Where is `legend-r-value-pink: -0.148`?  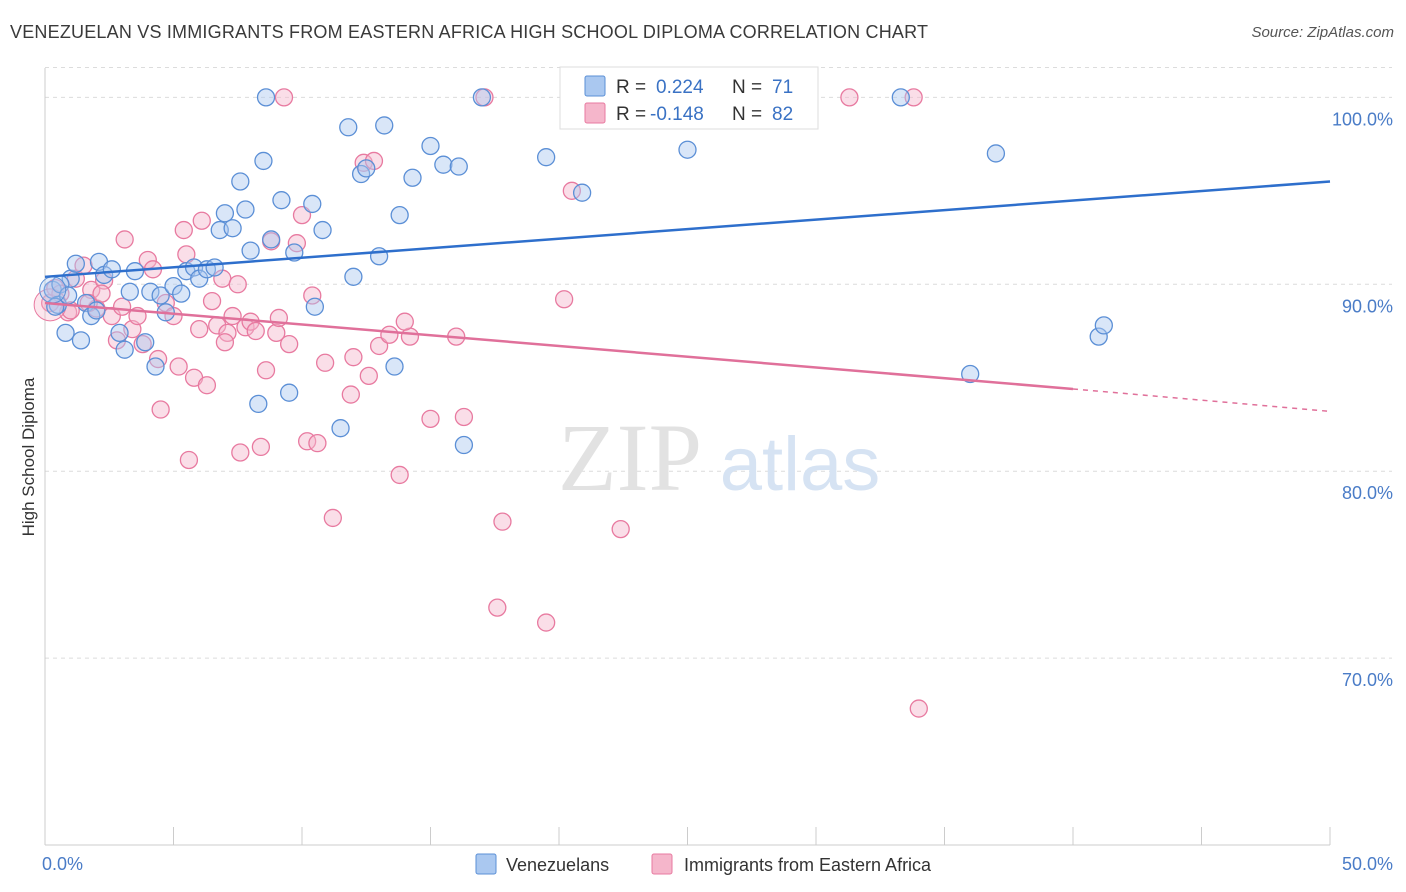 legend-r-value-pink: -0.148 is located at coordinates (677, 114).